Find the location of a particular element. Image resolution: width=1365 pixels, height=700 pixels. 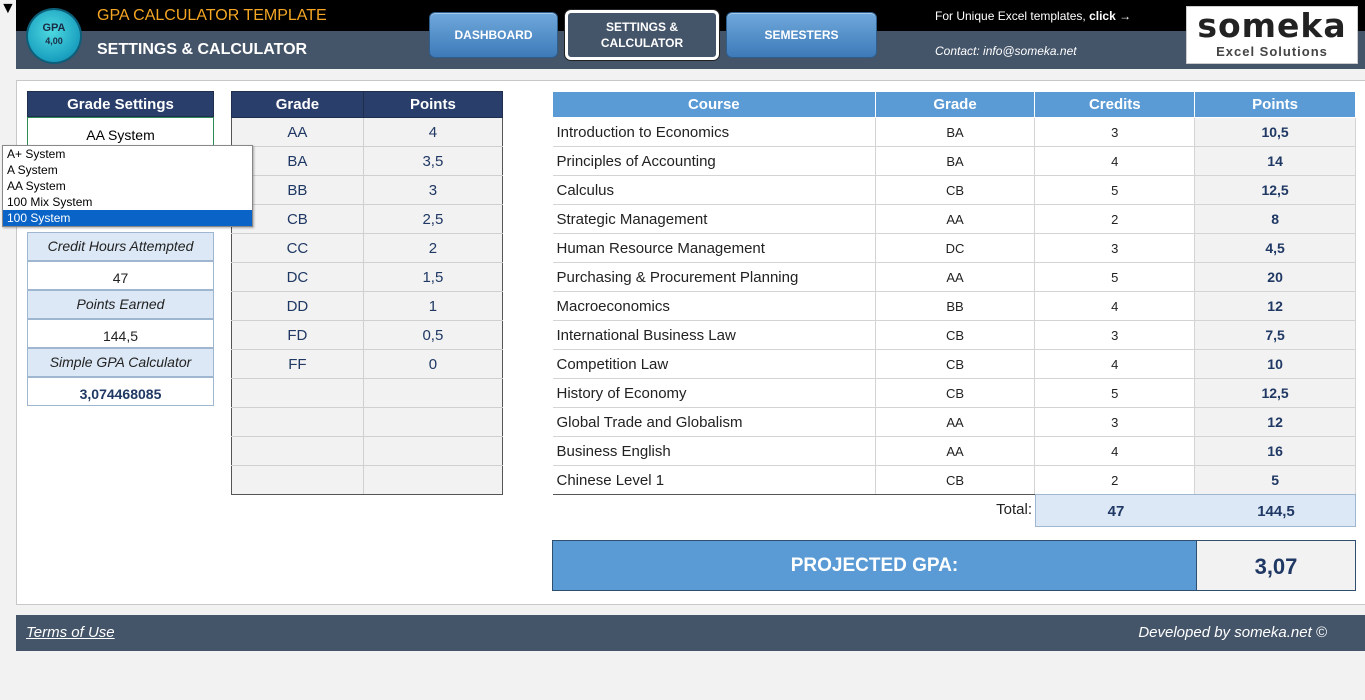

course-name-cell: Principles of Accounting is located at coordinates (714, 161).